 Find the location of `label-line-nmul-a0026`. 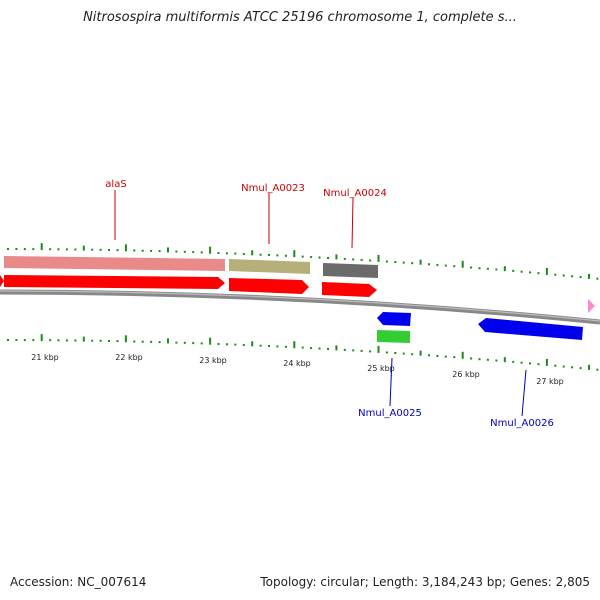

label-line-nmul-a0026 is located at coordinates (524, 393).